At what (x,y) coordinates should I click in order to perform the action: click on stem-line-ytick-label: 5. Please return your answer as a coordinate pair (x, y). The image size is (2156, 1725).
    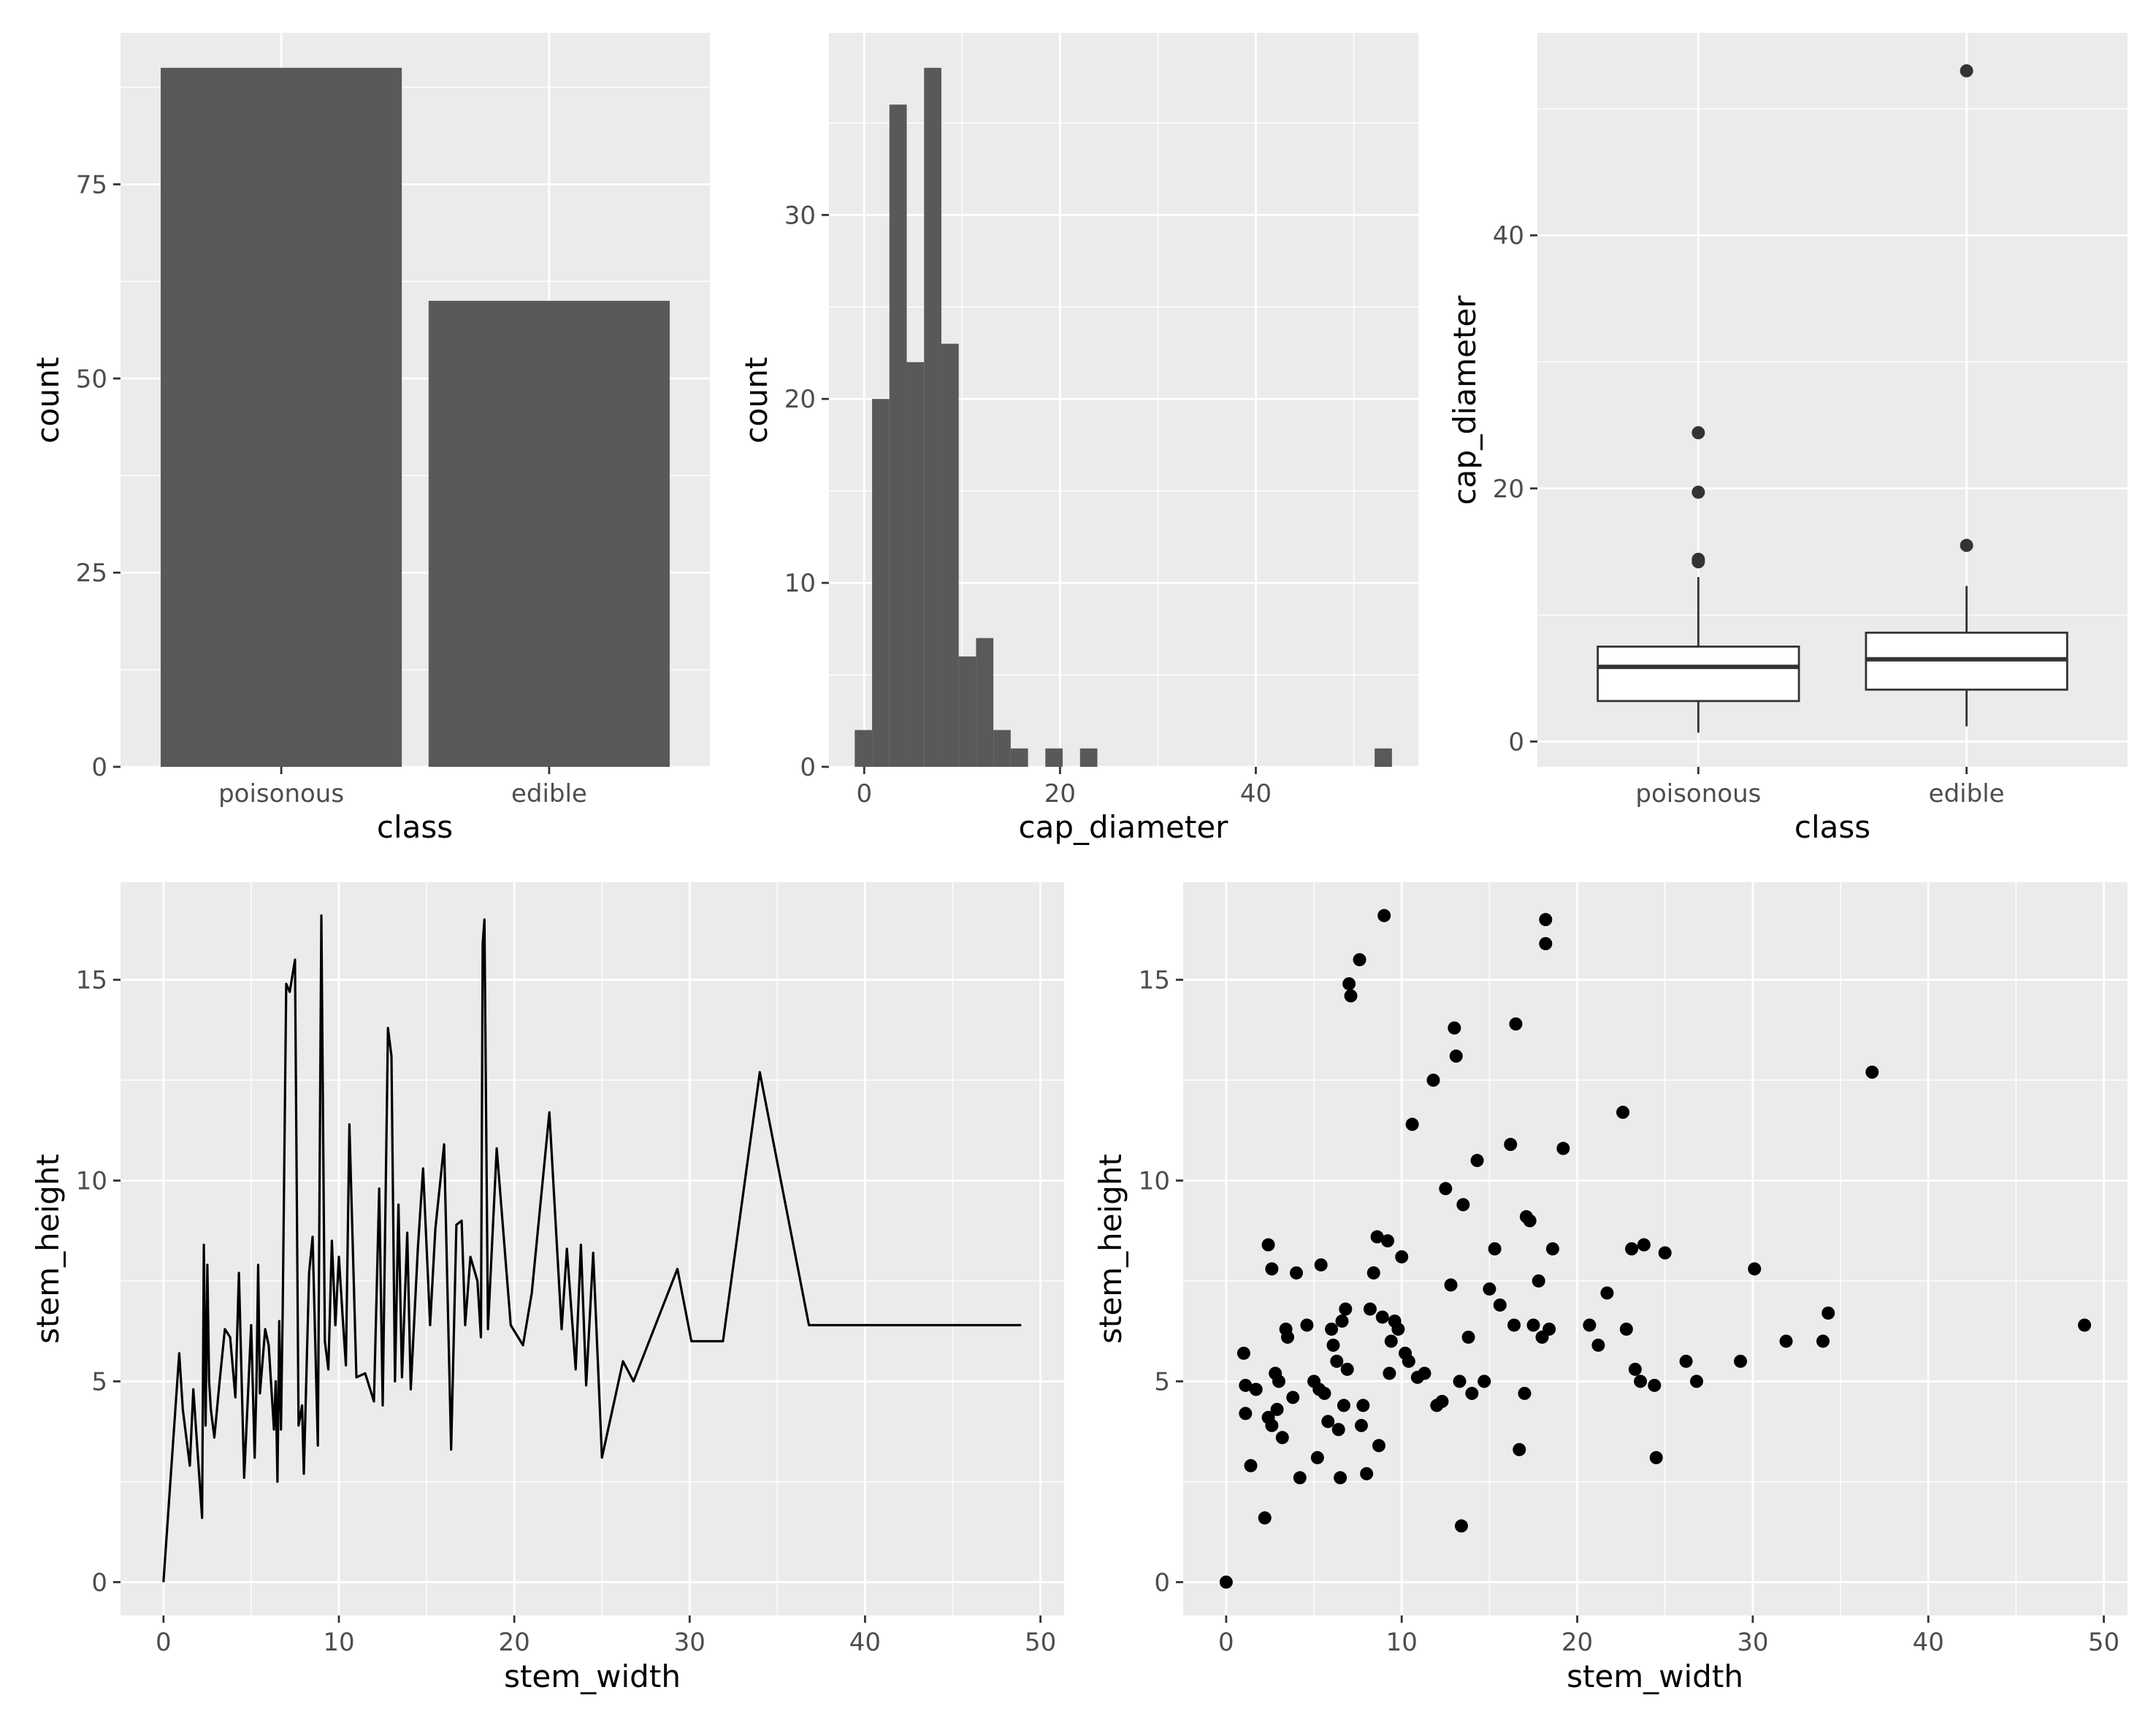
    Looking at the image, I should click on (99, 1381).